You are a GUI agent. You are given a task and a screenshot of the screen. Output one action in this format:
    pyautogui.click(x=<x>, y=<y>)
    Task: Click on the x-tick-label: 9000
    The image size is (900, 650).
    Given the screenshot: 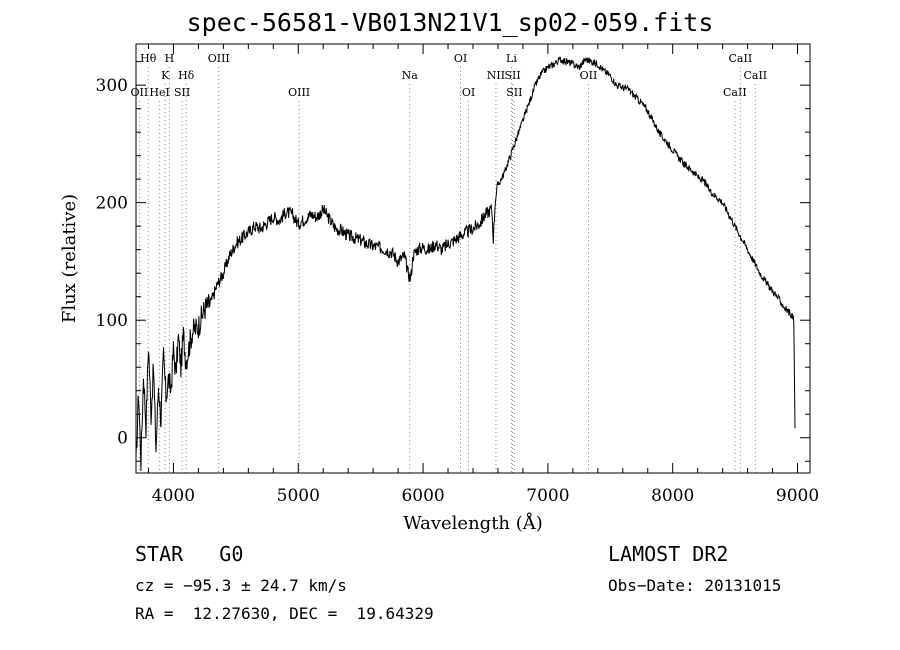 What is the action you would take?
    pyautogui.click(x=797, y=496)
    